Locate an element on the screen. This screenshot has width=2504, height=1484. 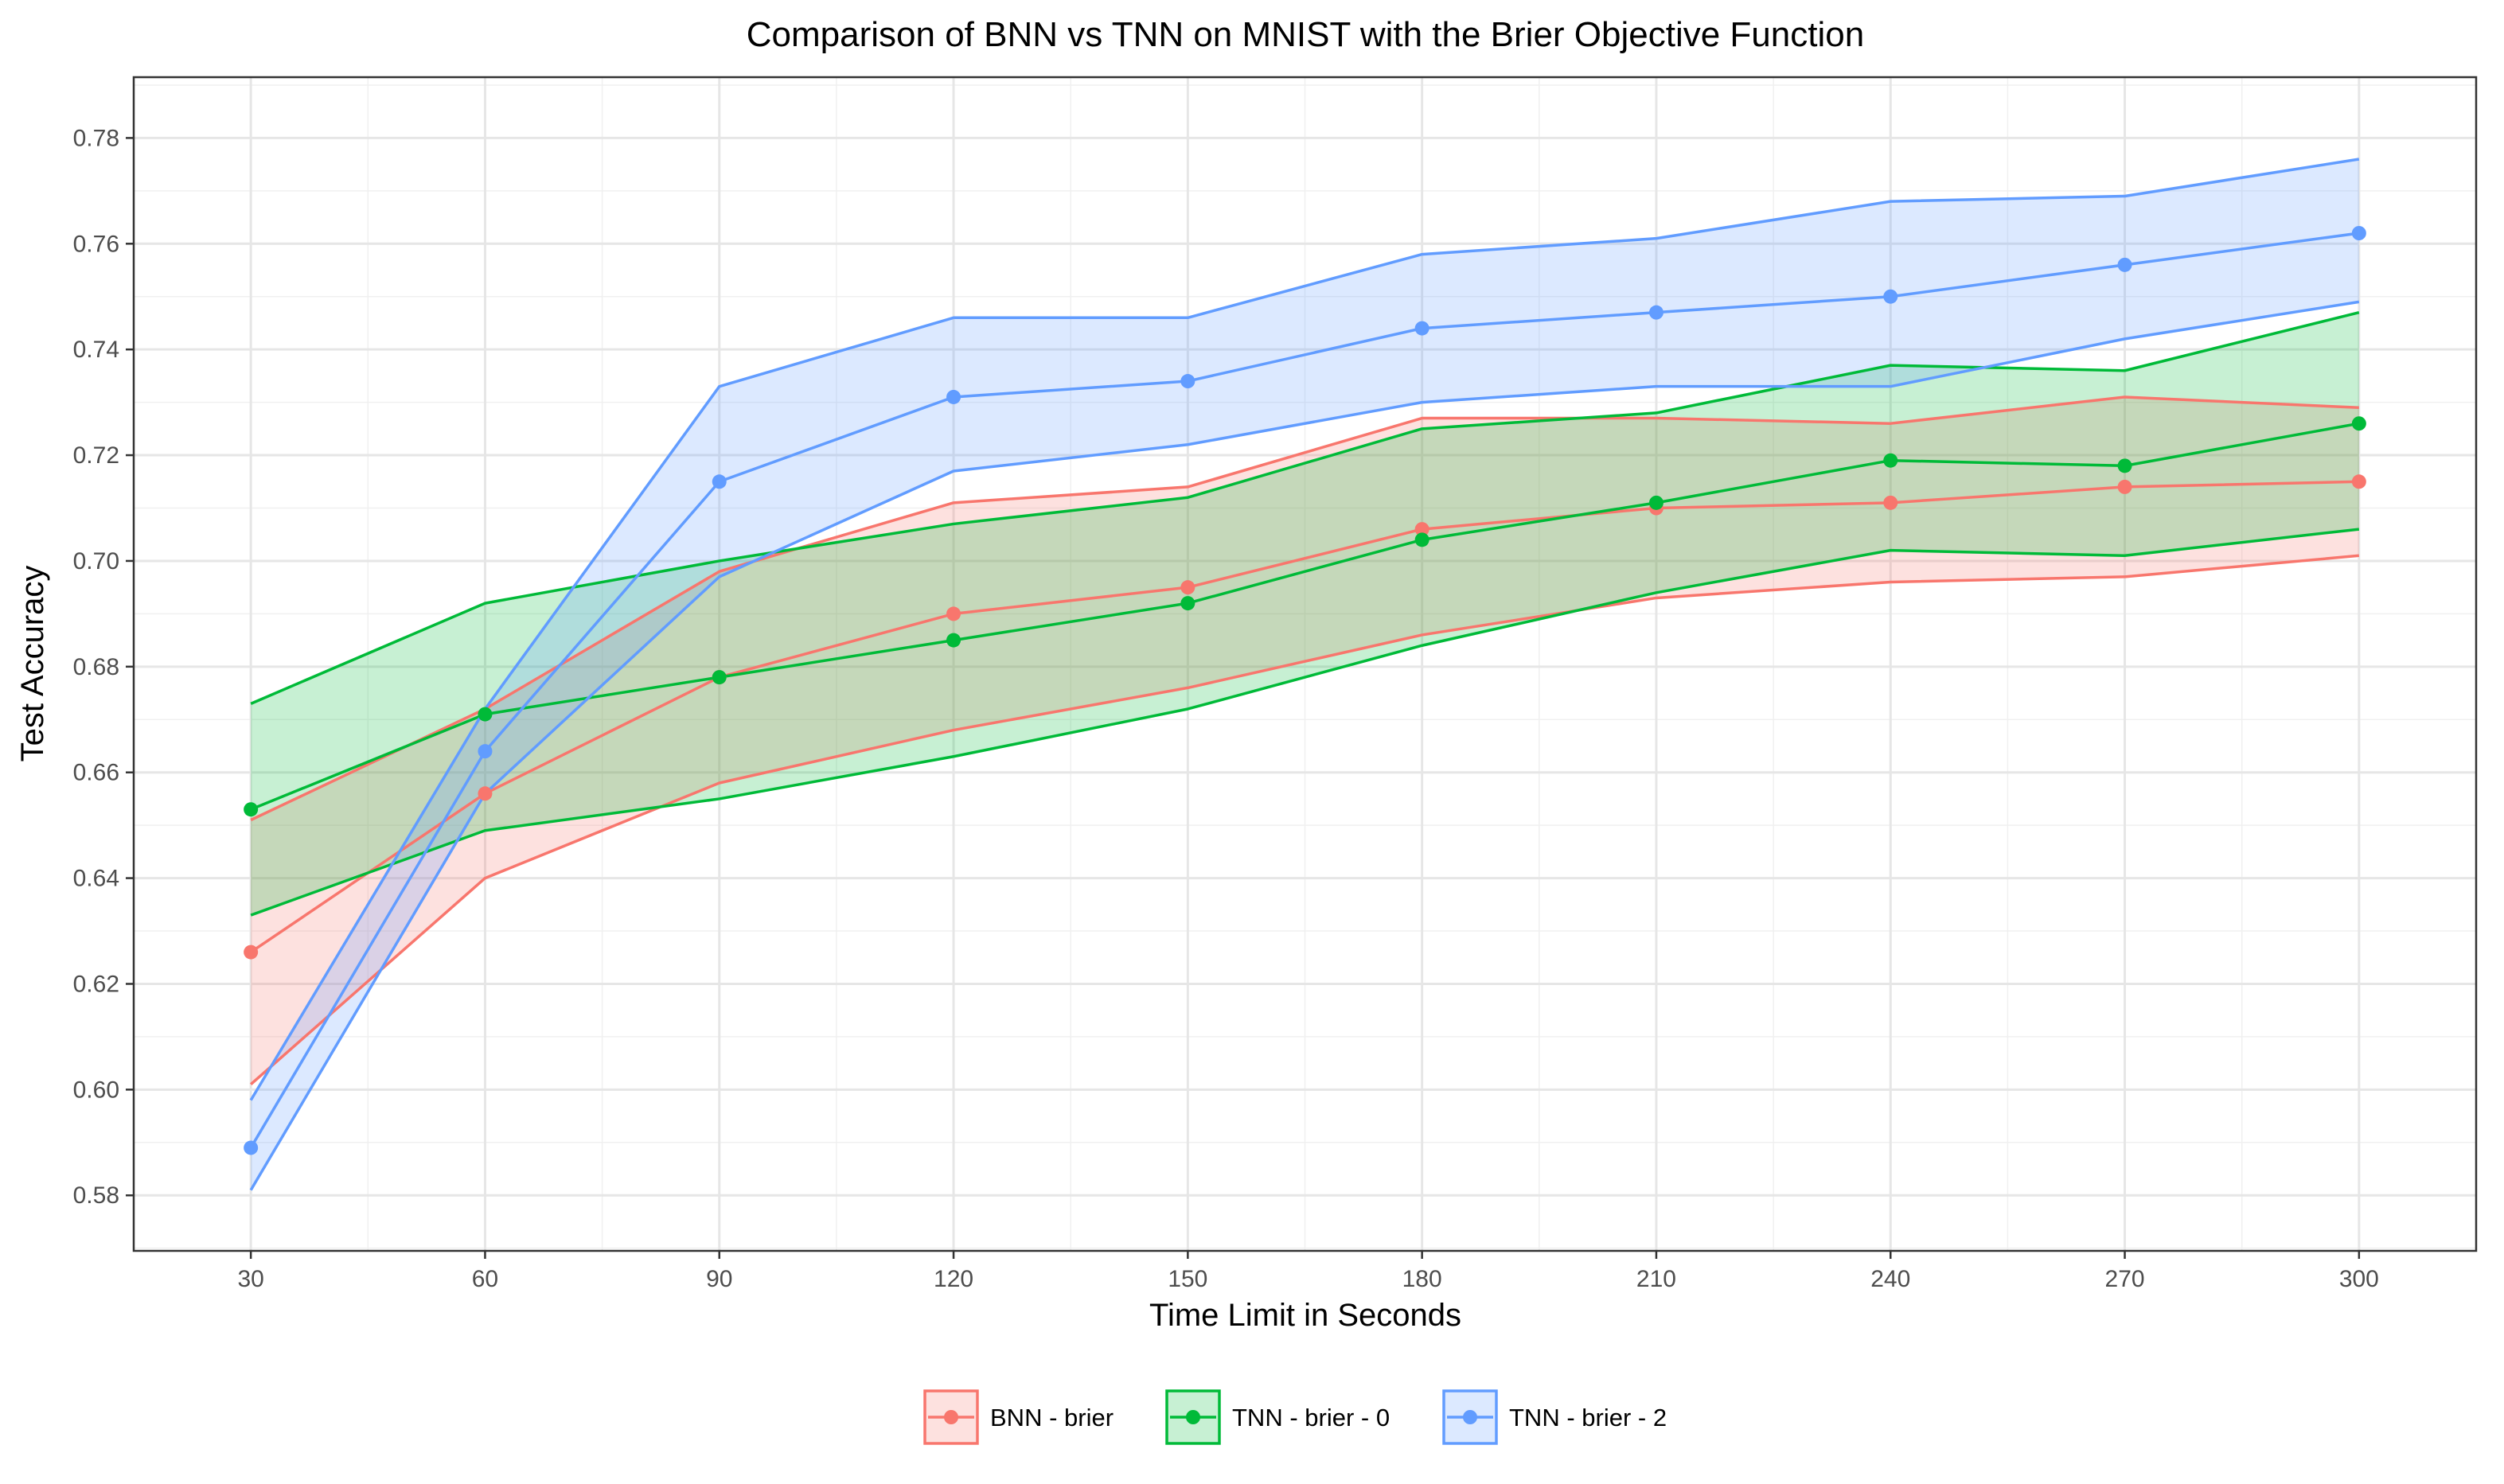
y-tick-label: 0.62 is located at coordinates (96, 984).